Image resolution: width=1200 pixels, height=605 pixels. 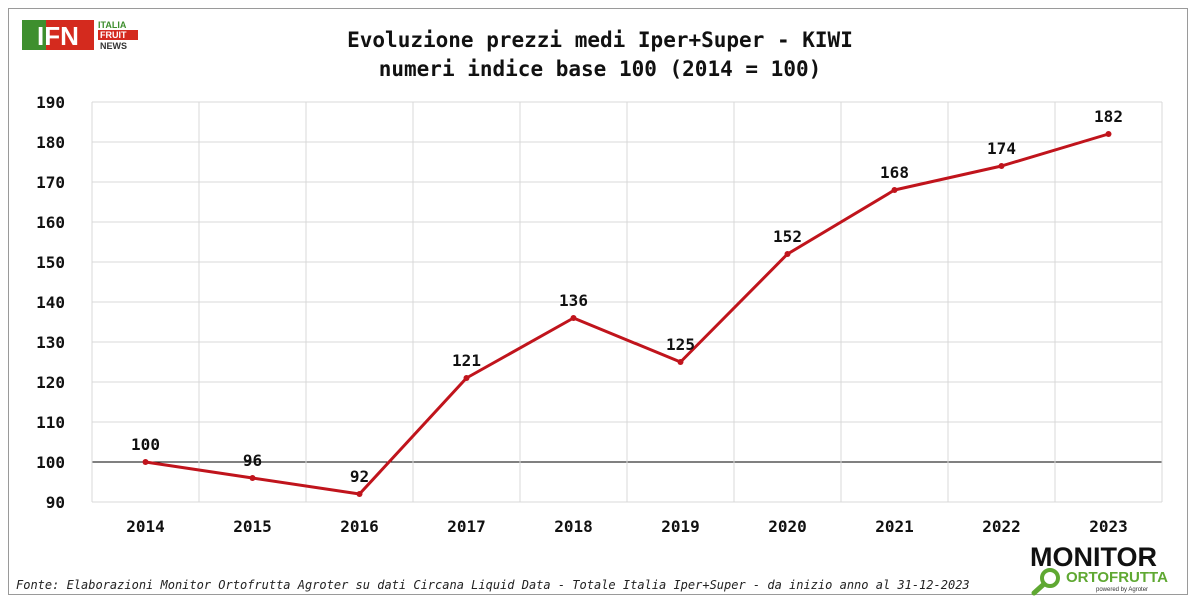 I want to click on y-tick-label: 170, so click(x=50, y=182).